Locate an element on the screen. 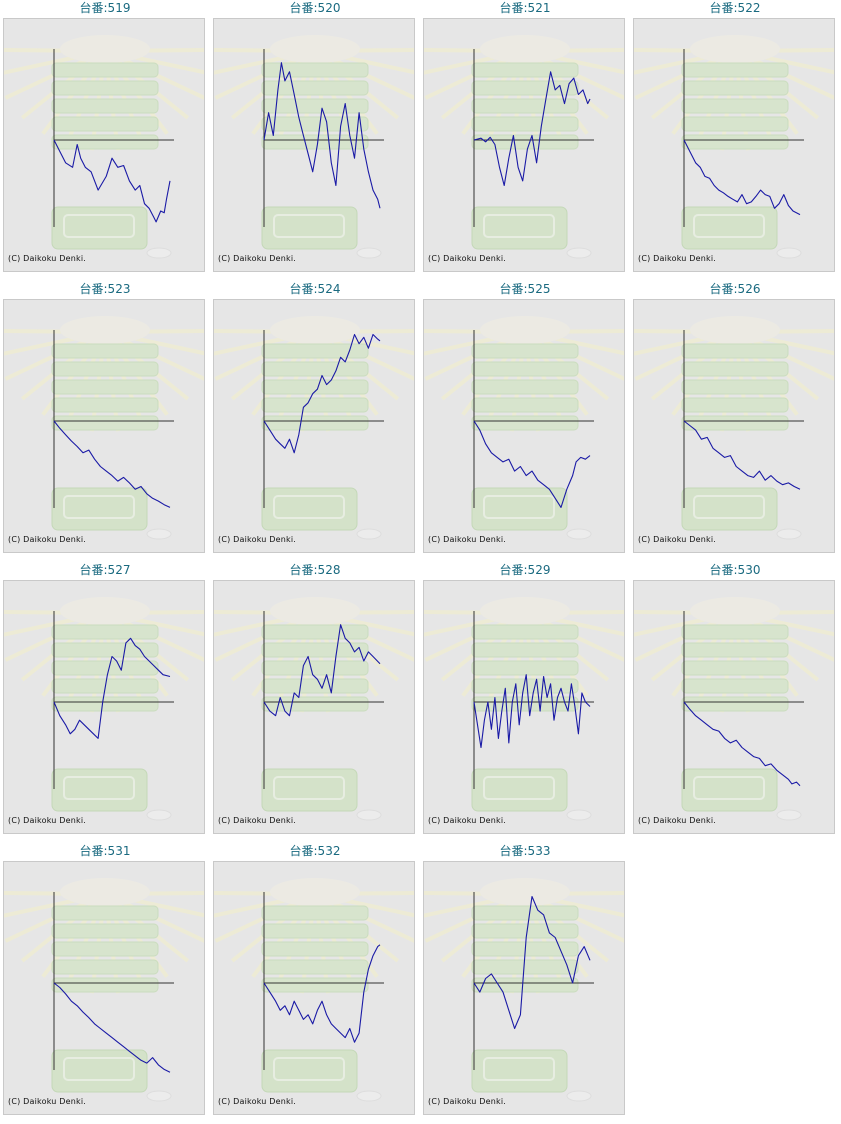 The height and width of the screenshot is (1124, 841). chart-title: 台番:533 is located at coordinates (525, 851).